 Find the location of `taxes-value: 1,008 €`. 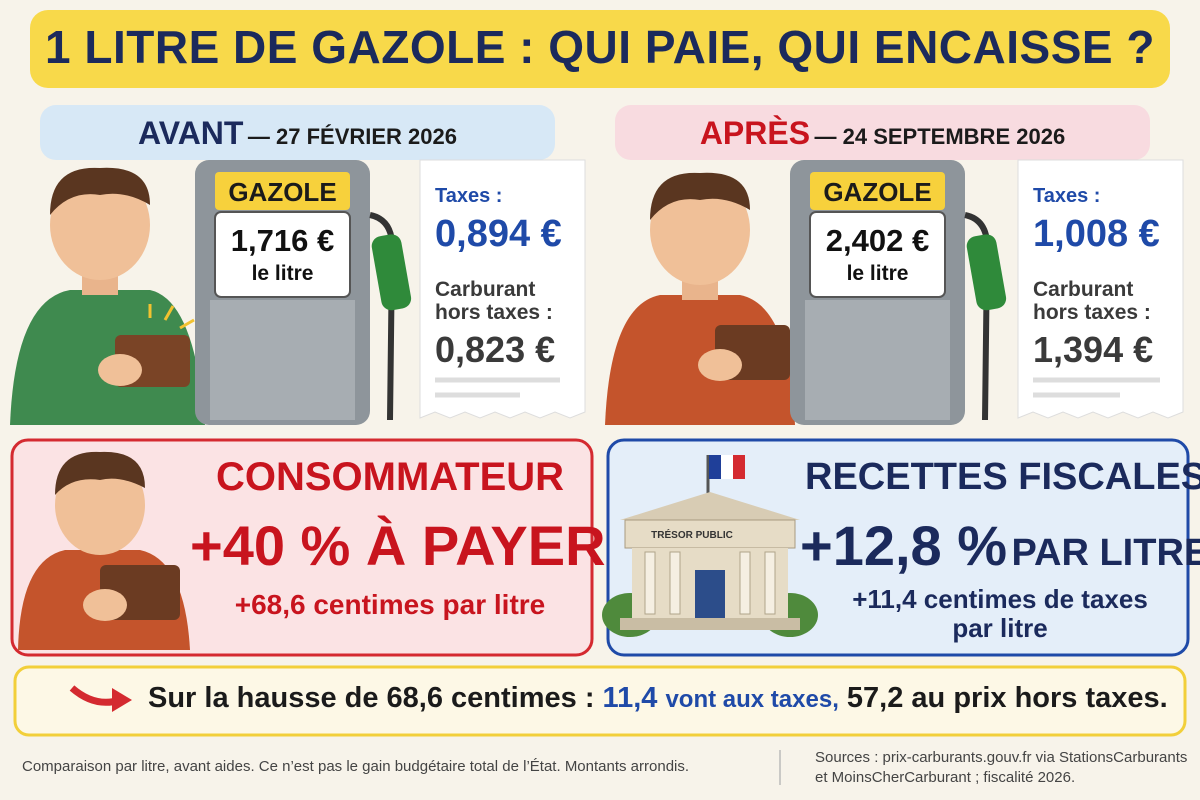

taxes-value: 1,008 € is located at coordinates (1096, 234).